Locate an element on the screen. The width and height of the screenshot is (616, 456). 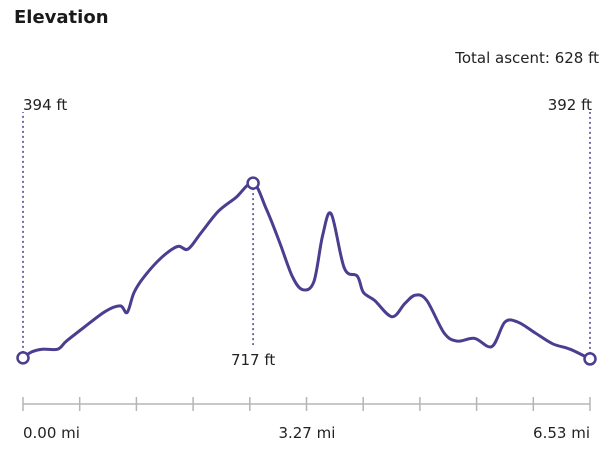
x-tick-label: 3.27 mi is located at coordinates (306, 433).